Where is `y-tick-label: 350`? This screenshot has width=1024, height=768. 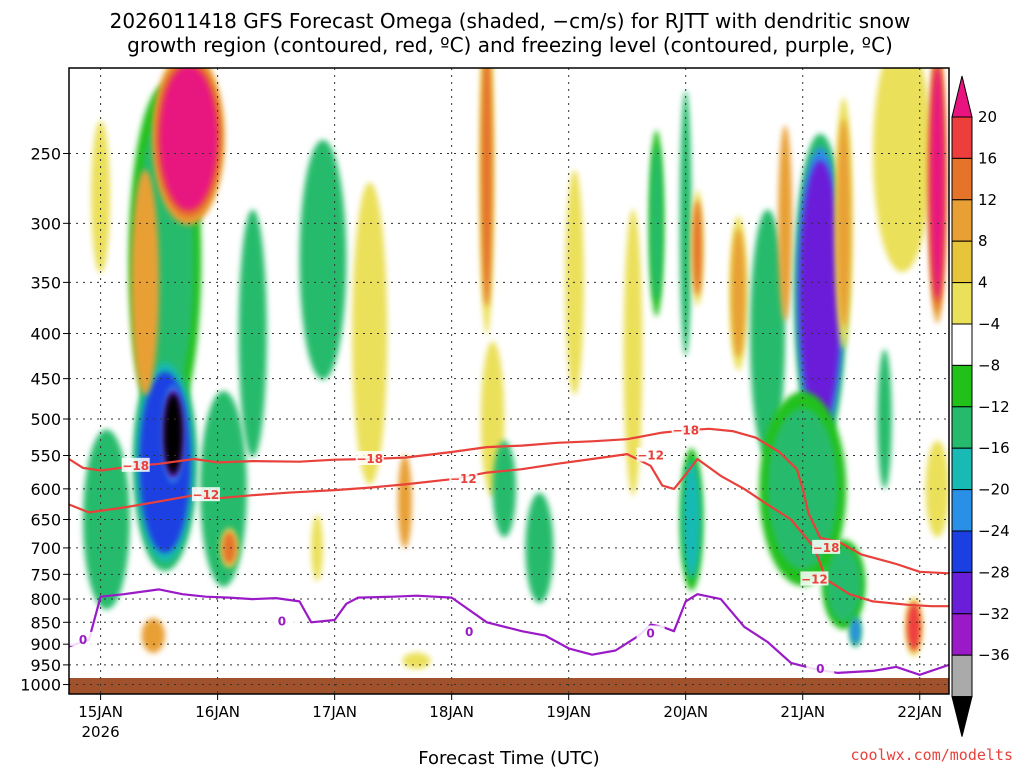 y-tick-label: 350 is located at coordinates (45, 282).